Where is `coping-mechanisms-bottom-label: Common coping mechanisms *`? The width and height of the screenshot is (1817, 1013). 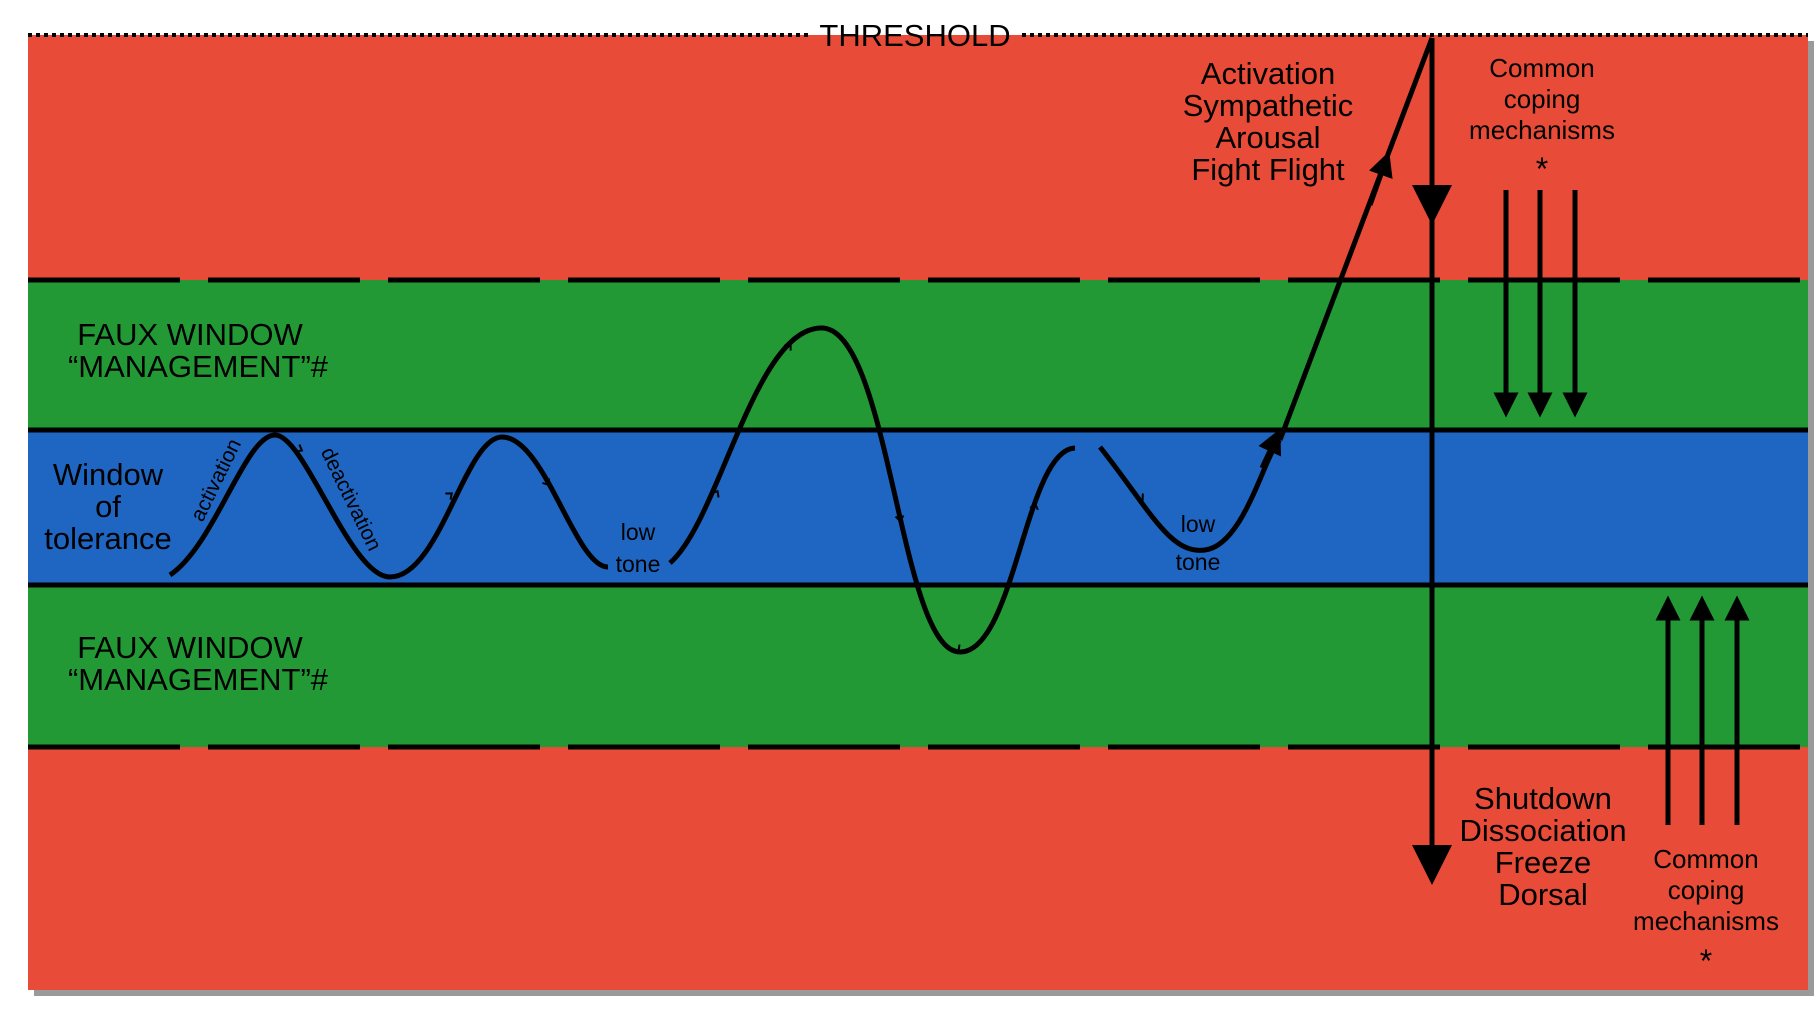 coping-mechanisms-bottom-label: Common coping mechanisms * is located at coordinates (1706, 911).